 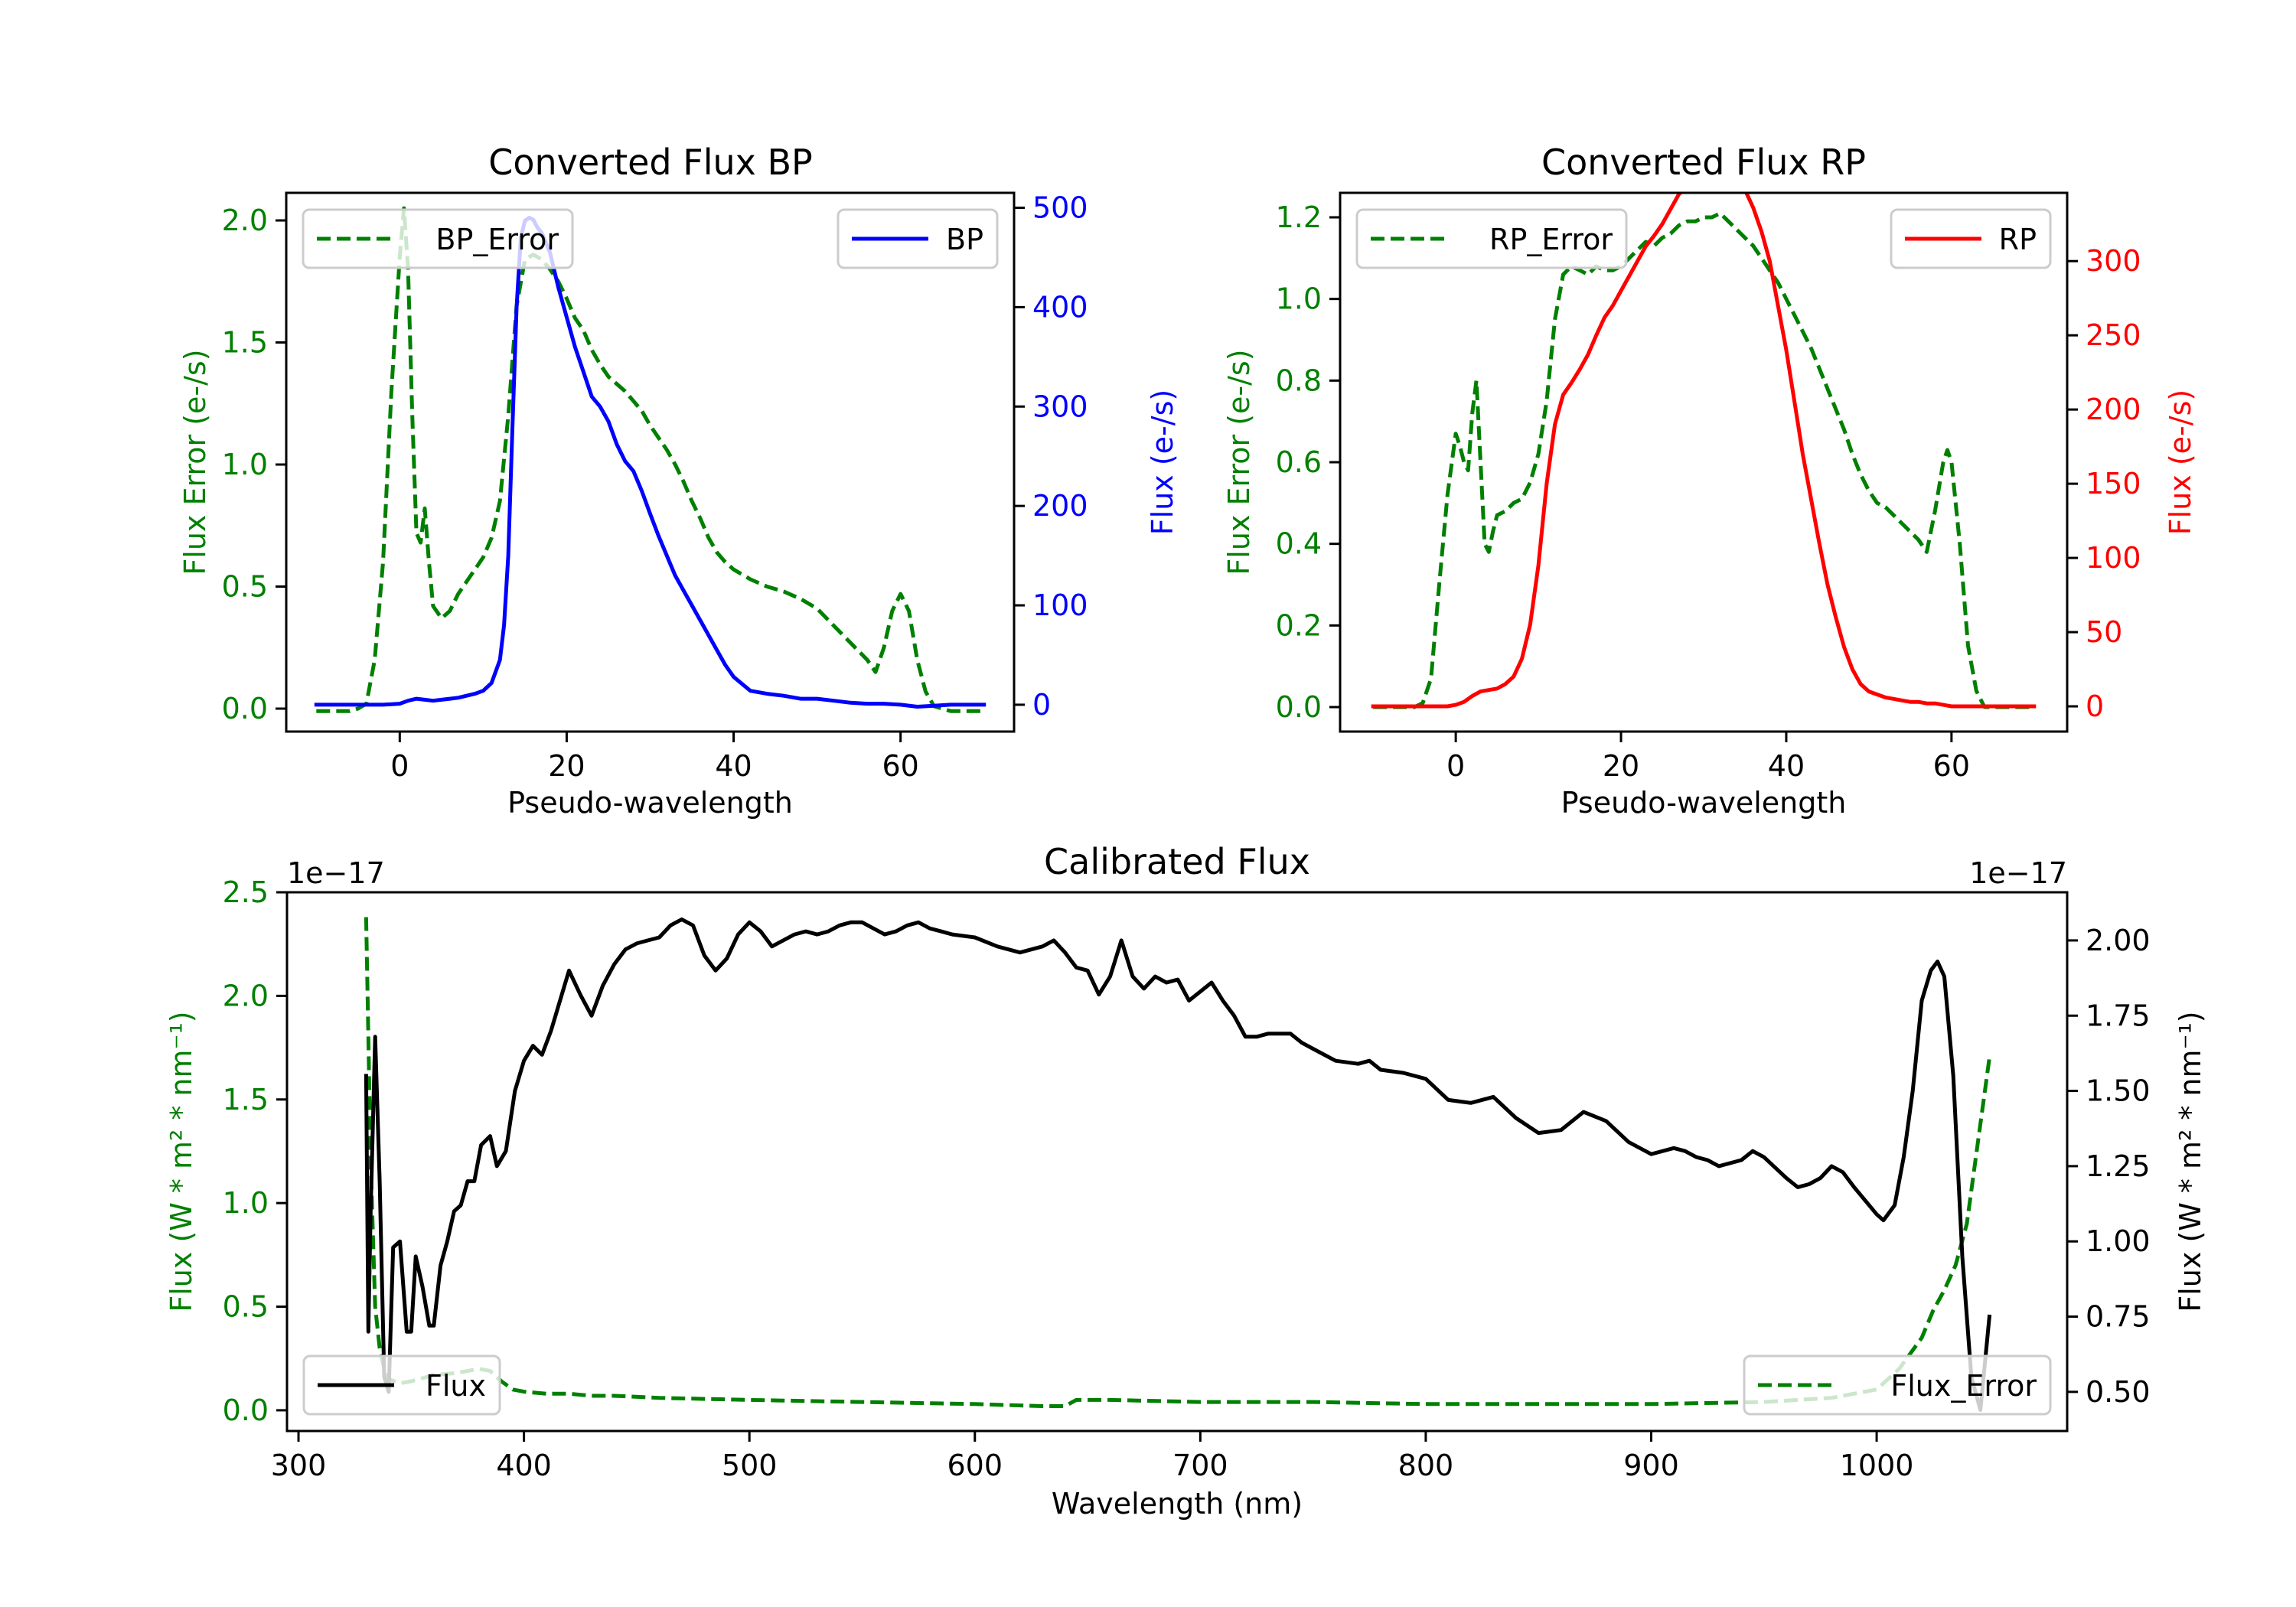 What do you see at coordinates (1177, 1504) in the screenshot?
I see `x-axis-label: Wavelength (nm)` at bounding box center [1177, 1504].